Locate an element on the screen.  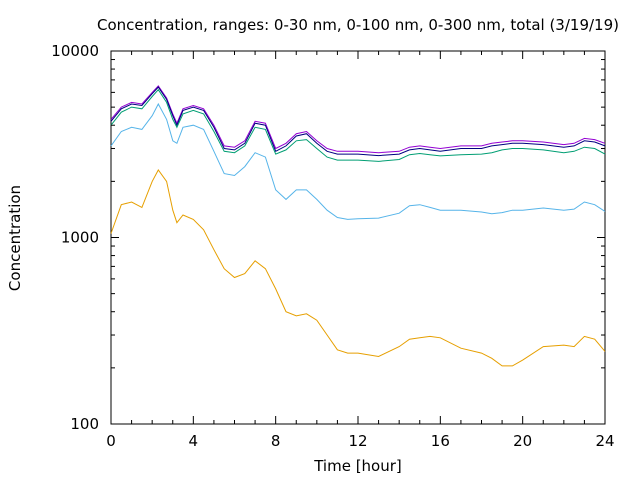
y-axis-label: Concentration is located at coordinates (15, 238).